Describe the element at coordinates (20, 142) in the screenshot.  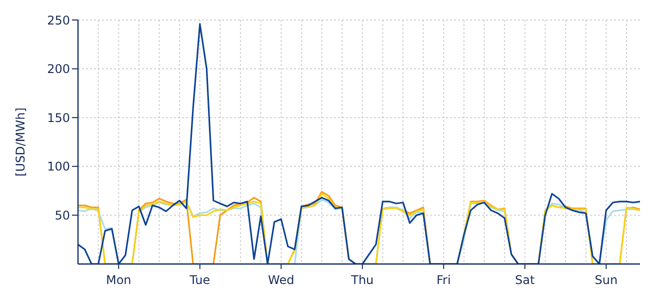
I see `y-axis-title: [USD/MWh]` at that location.